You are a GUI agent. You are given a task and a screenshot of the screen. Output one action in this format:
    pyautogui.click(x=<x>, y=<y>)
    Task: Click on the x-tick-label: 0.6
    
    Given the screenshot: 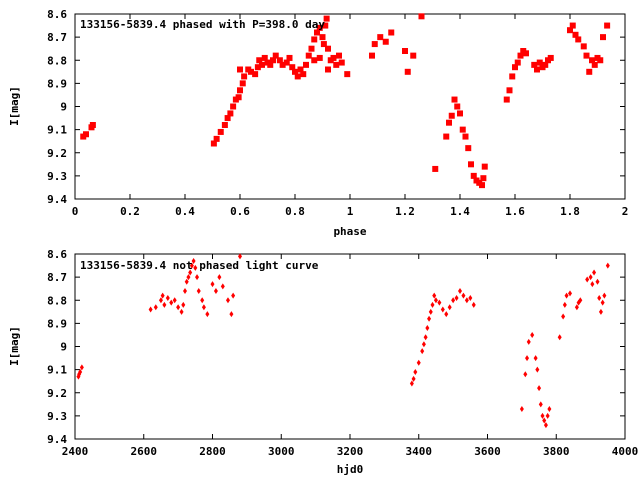 What is the action you would take?
    pyautogui.click(x=240, y=211)
    